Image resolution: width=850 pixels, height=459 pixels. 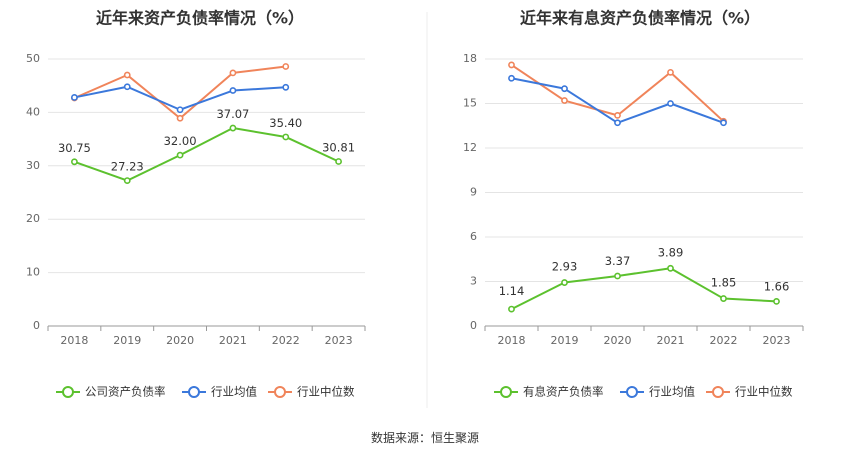 What do you see at coordinates (127, 167) in the screenshot?
I see `data-label: 27.23` at bounding box center [127, 167].